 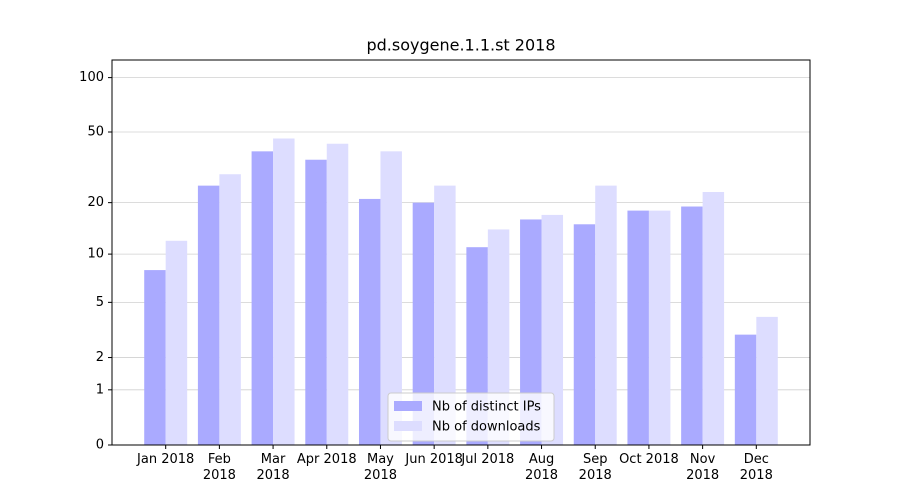 What do you see at coordinates (326, 459) in the screenshot?
I see `x-tick-label: Apr 2018` at bounding box center [326, 459].